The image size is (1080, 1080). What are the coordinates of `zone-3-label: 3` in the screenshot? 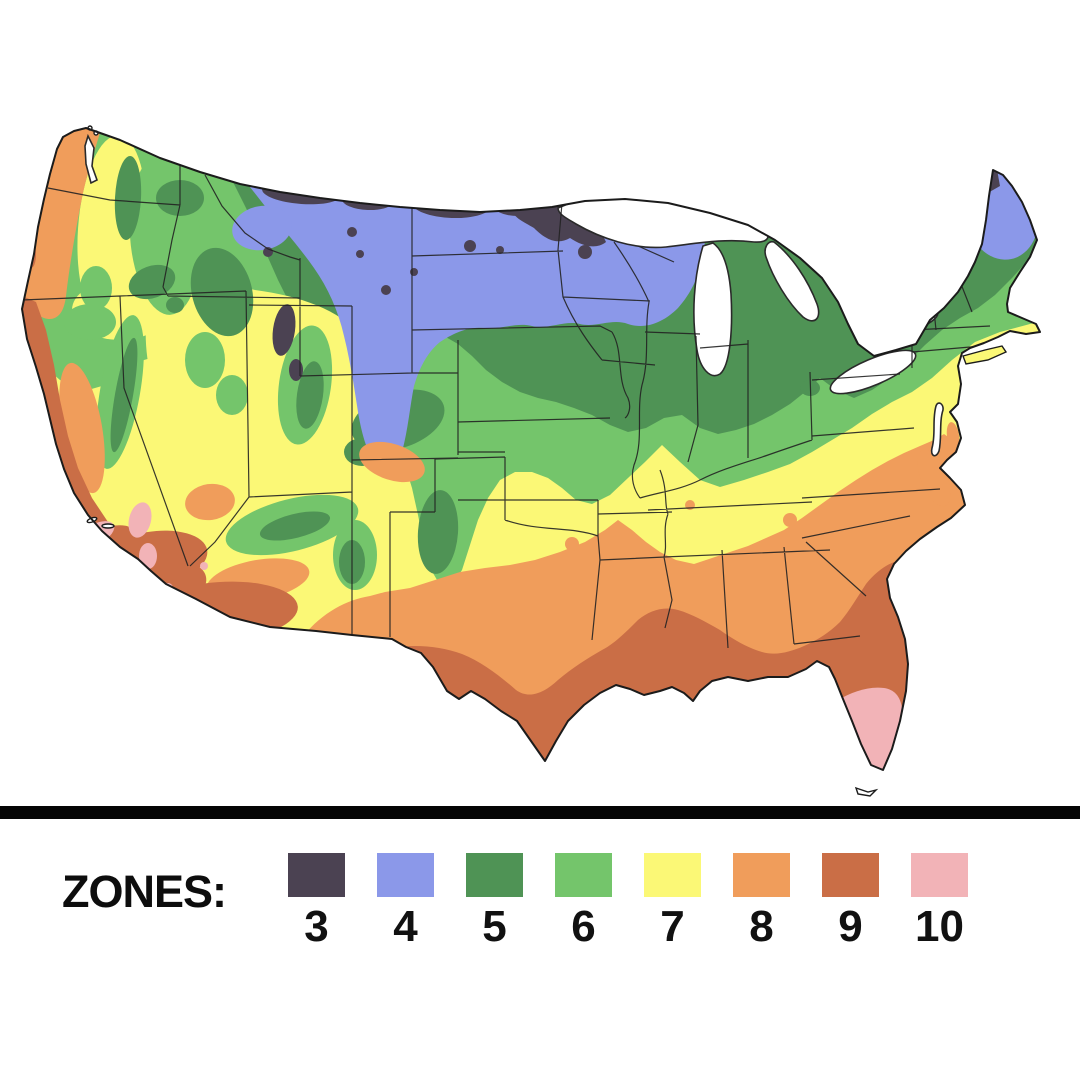 It's located at (316, 926).